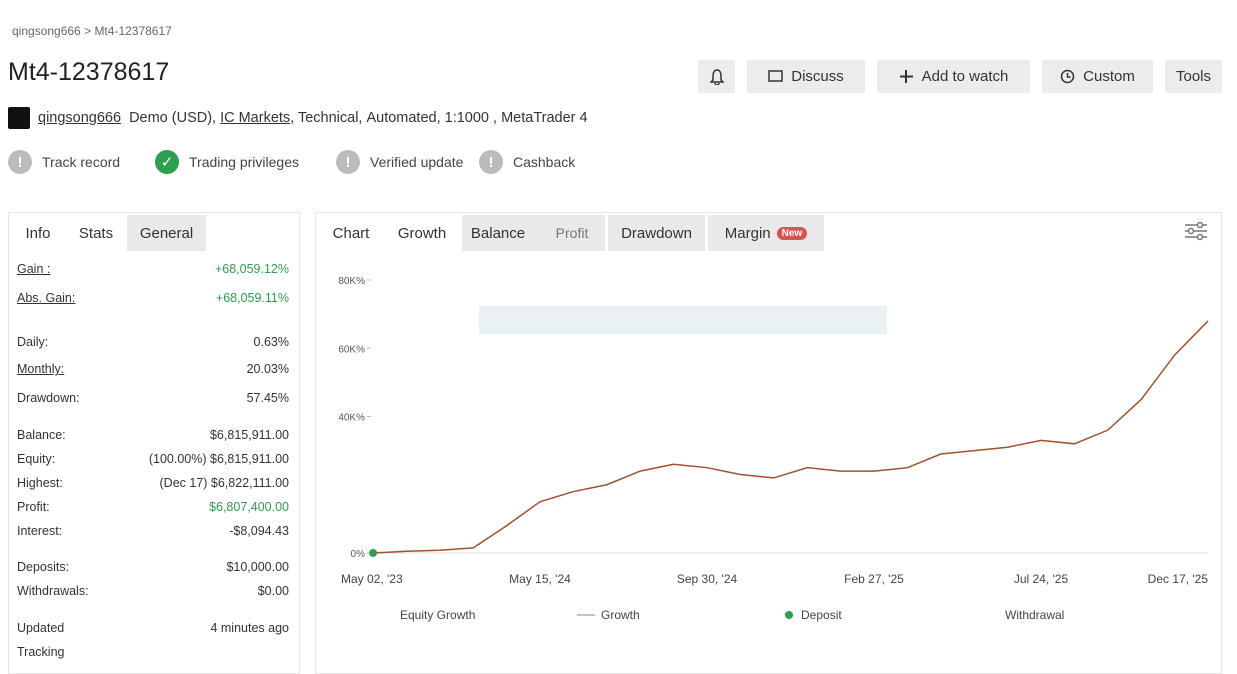 The image size is (1237, 674). I want to click on header-button: Custom, so click(1097, 76).